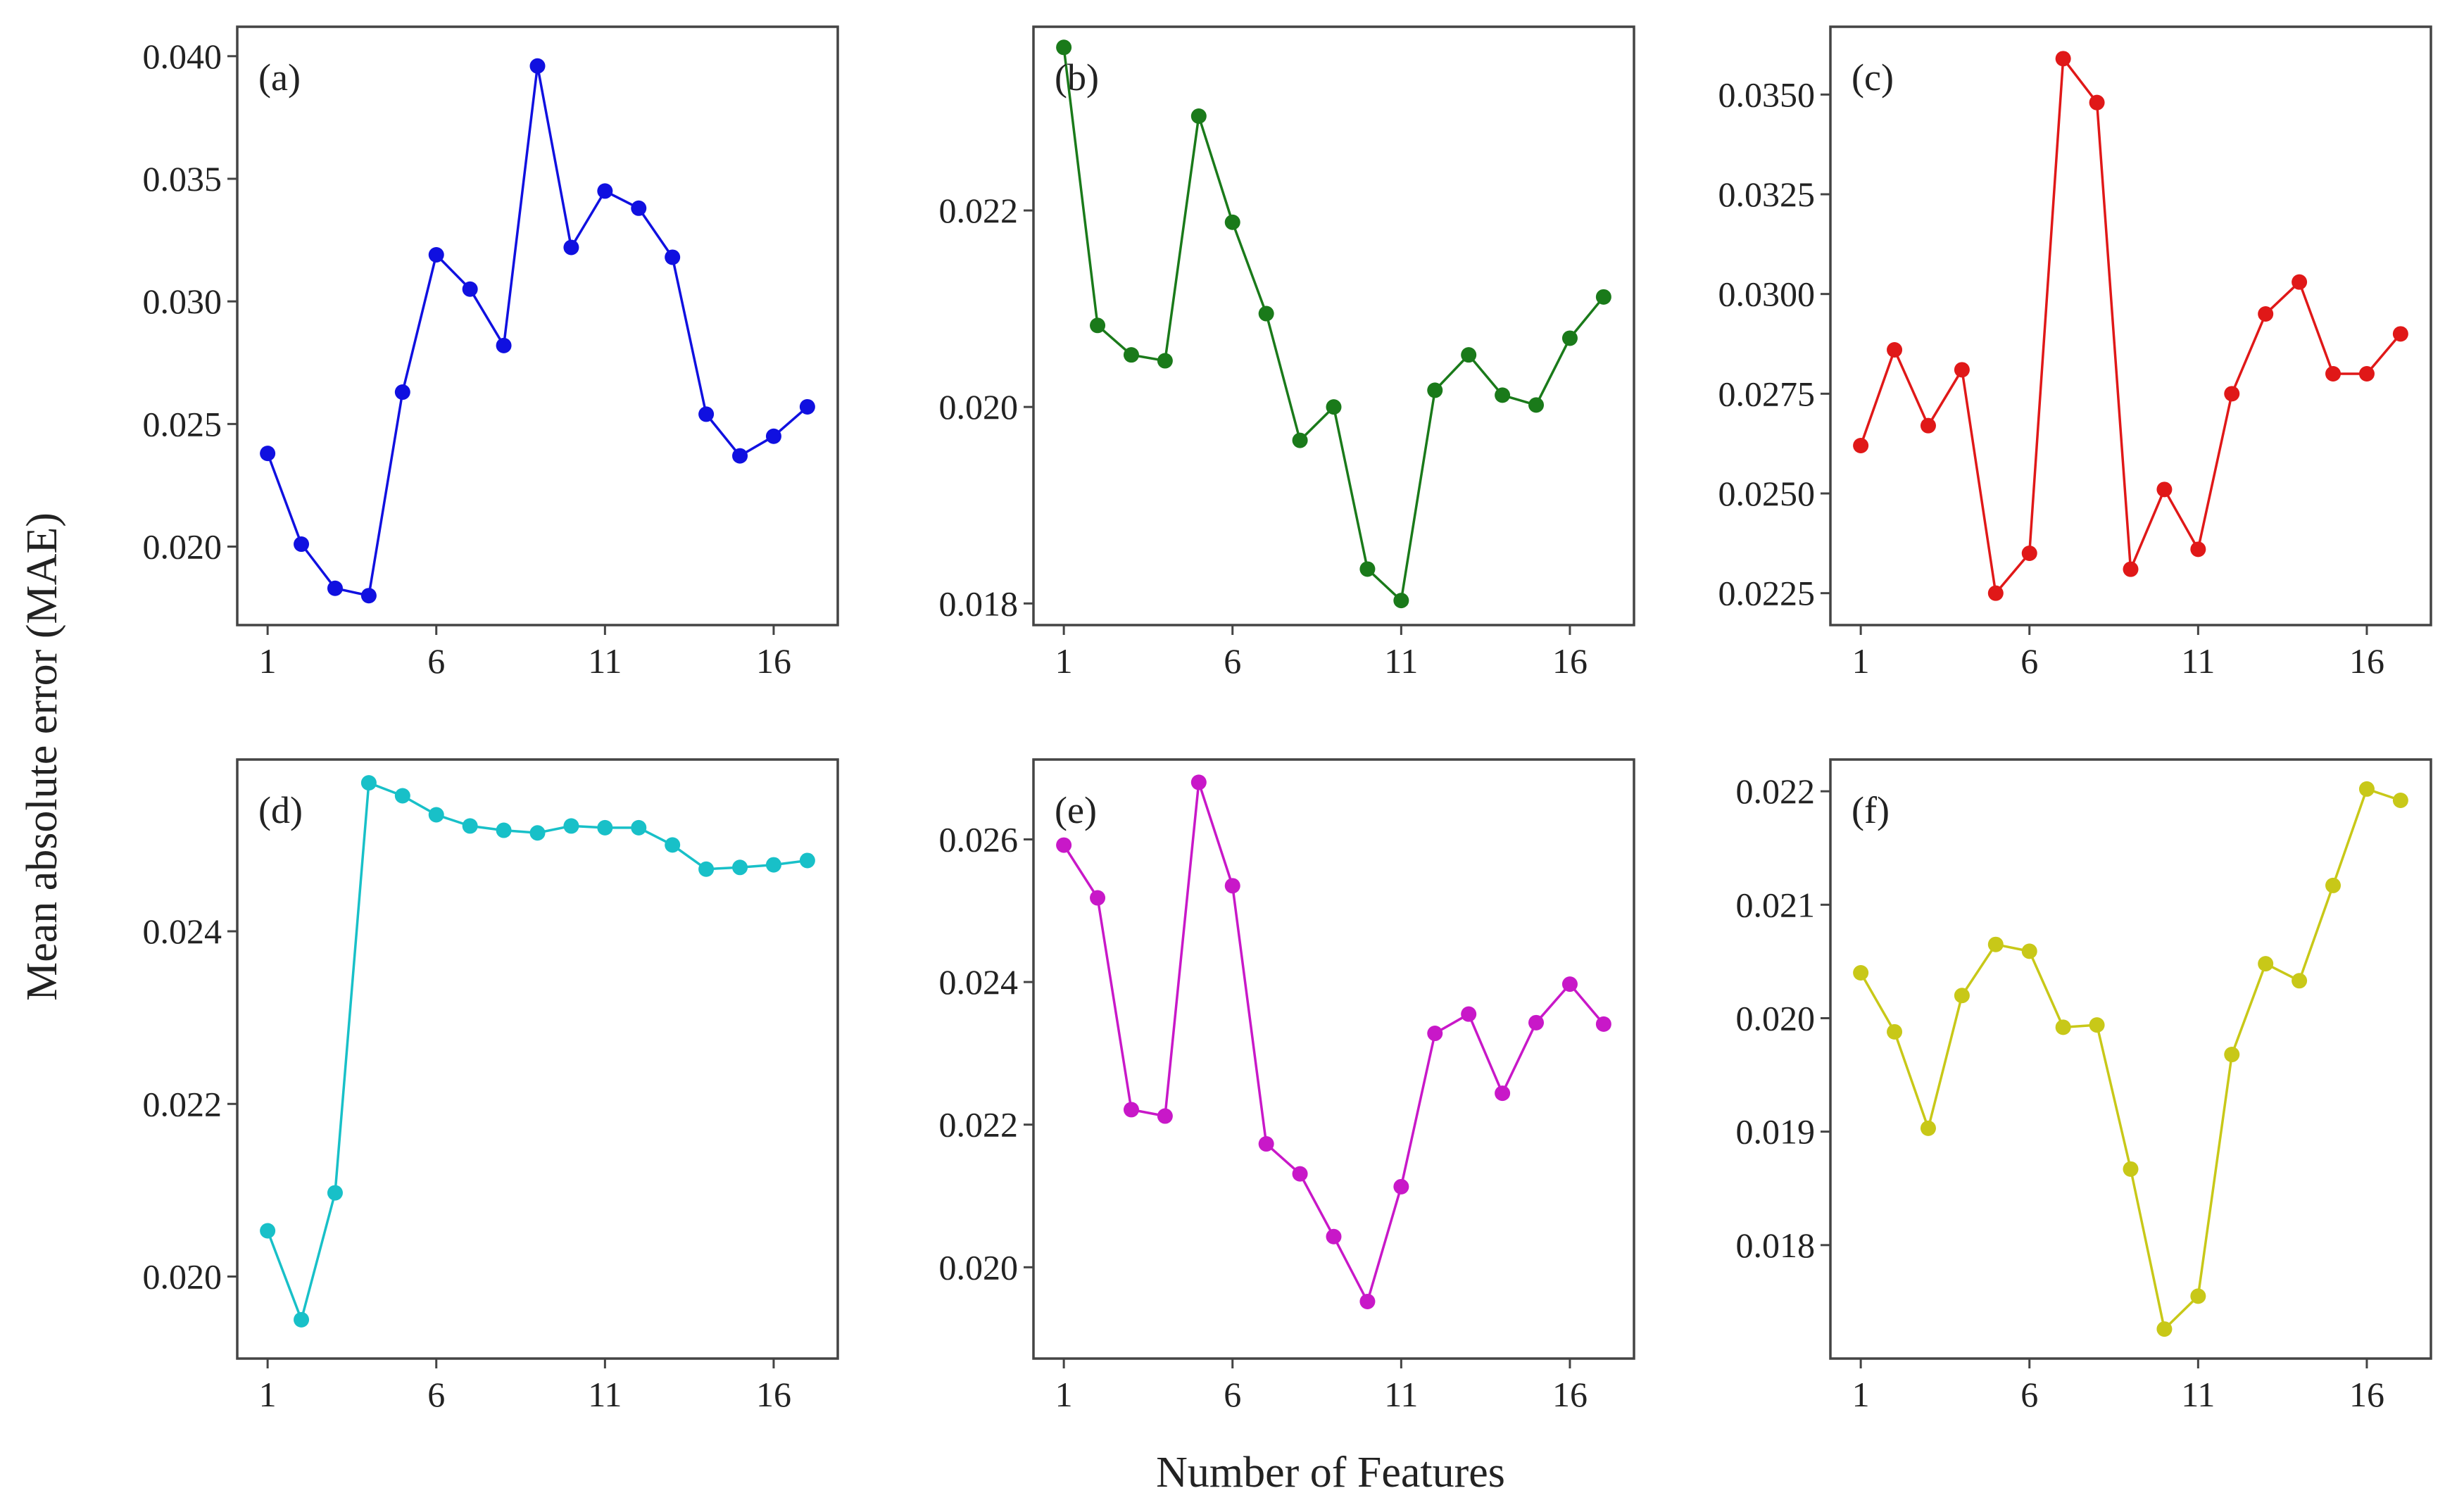 Image resolution: width=2464 pixels, height=1512 pixels. I want to click on y-axis-label: Mean absolute error (MAE), so click(42, 757).